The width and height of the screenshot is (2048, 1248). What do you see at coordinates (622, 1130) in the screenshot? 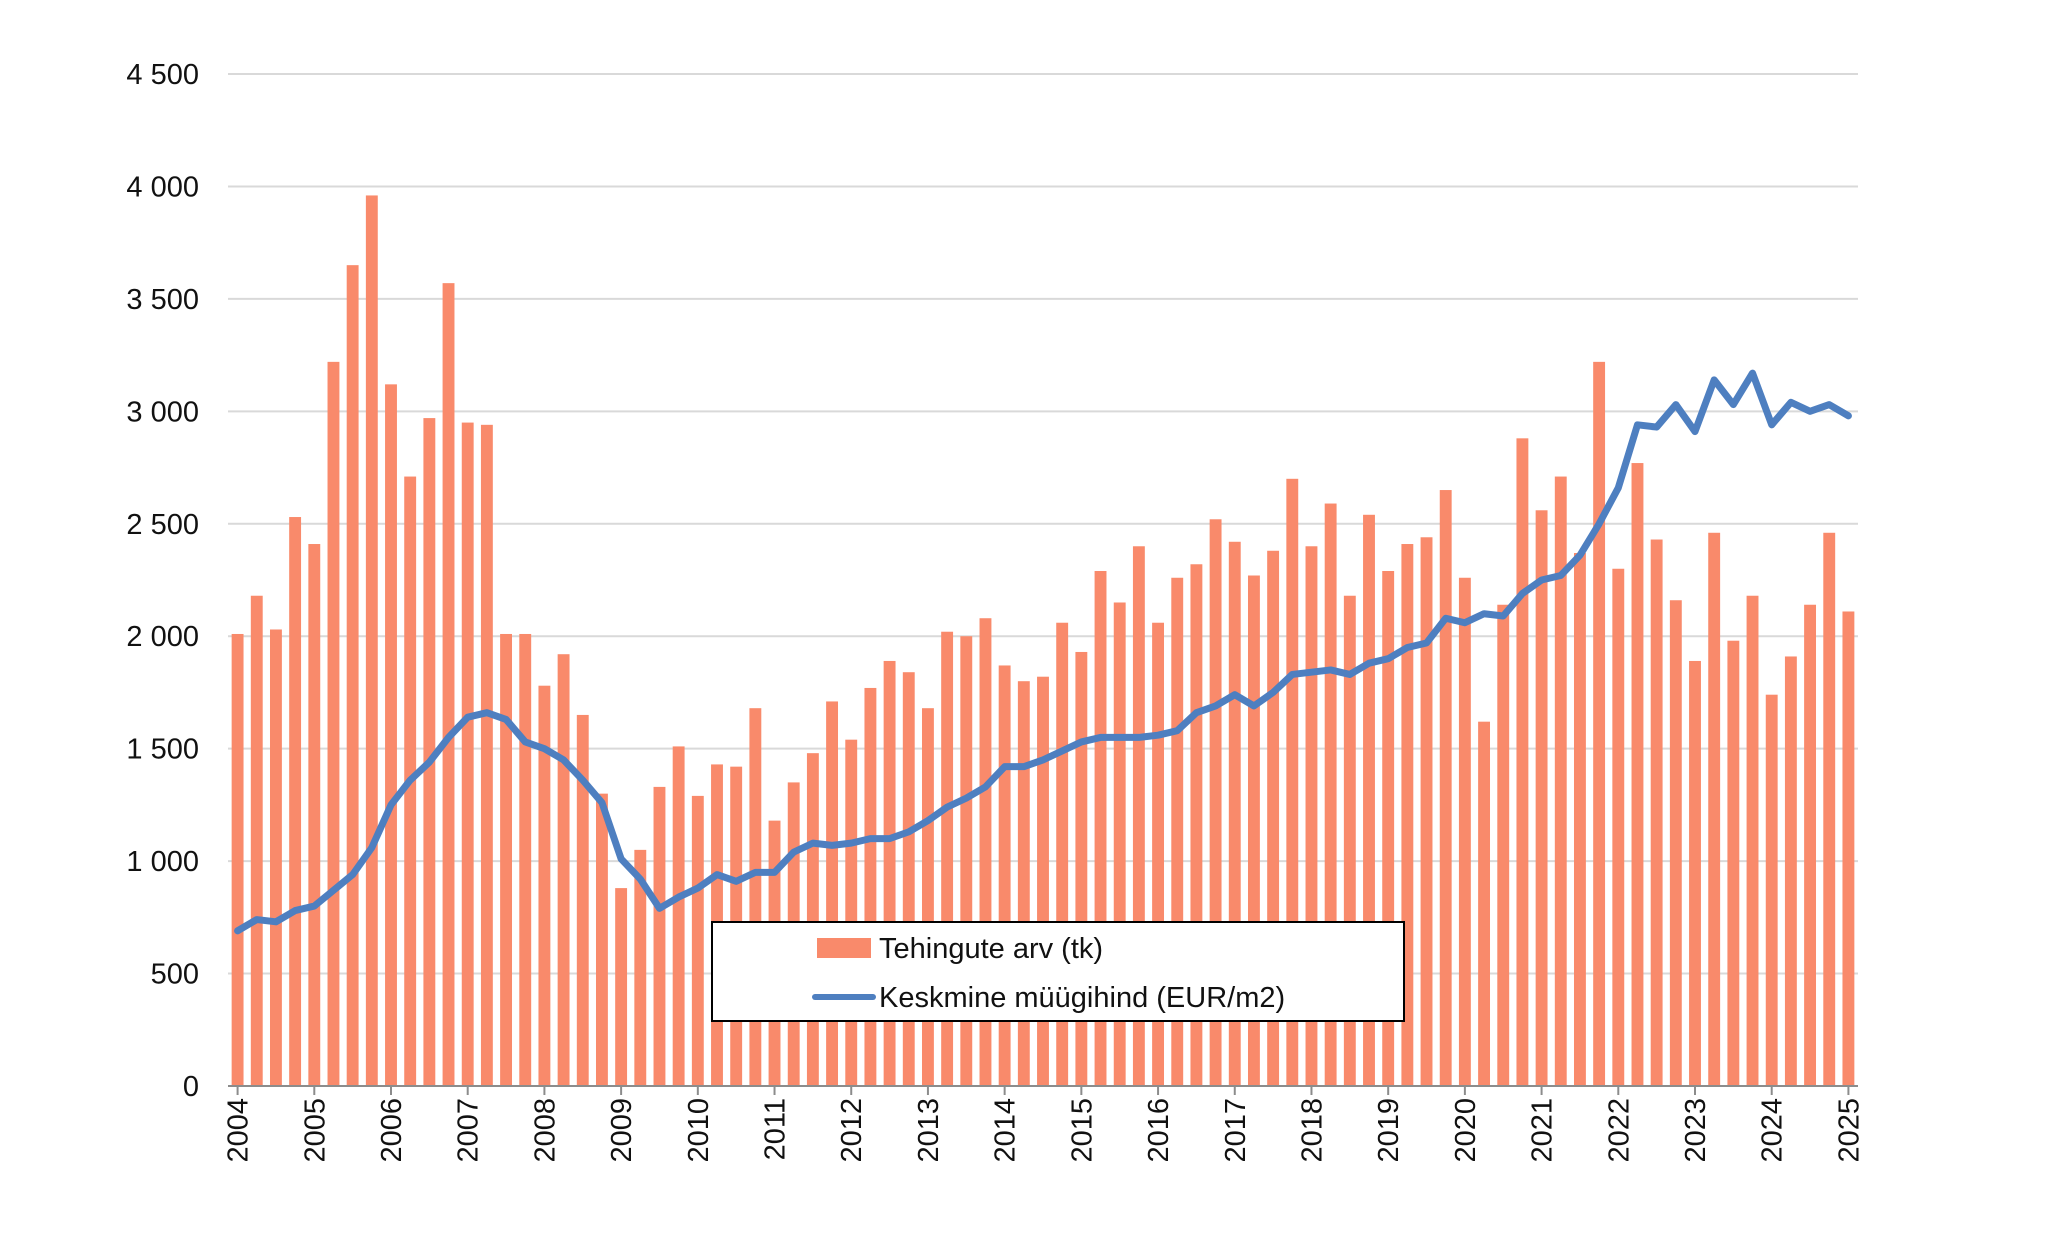
I see `x-tick-label: 2009` at bounding box center [622, 1130].